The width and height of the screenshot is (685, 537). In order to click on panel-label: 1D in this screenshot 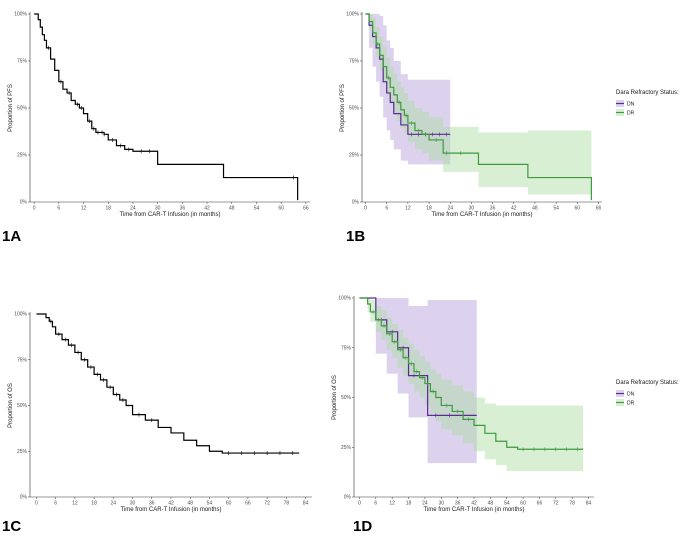, I will do `click(362, 526)`.